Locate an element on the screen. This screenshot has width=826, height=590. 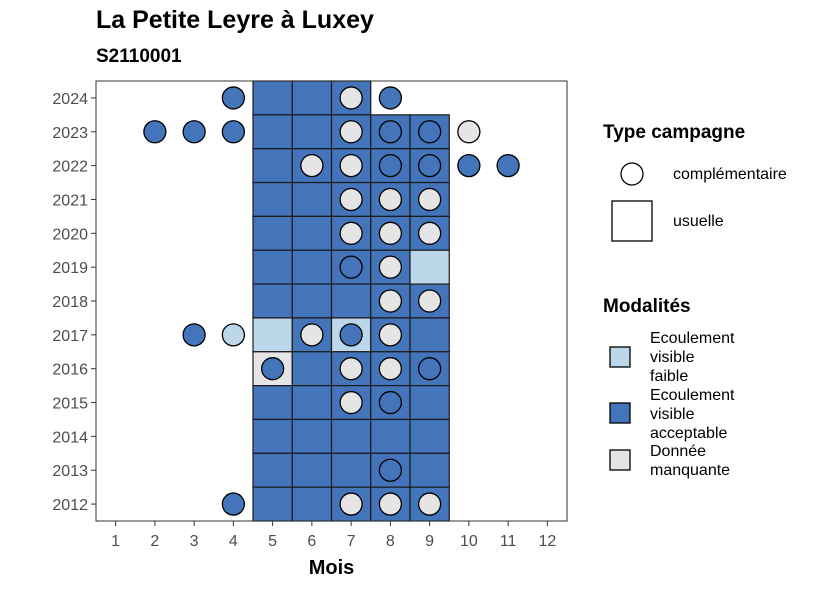
legend-mod-acceptable-line1: Ecoulement is located at coordinates (692, 395).